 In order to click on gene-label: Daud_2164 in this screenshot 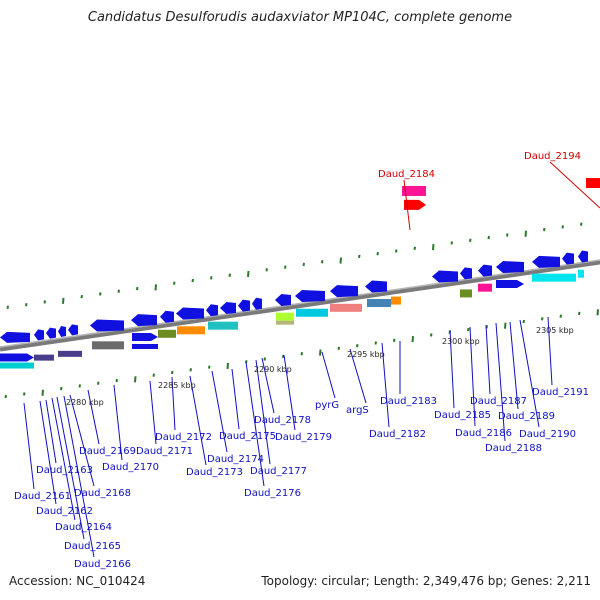, I will do `click(83, 527)`.